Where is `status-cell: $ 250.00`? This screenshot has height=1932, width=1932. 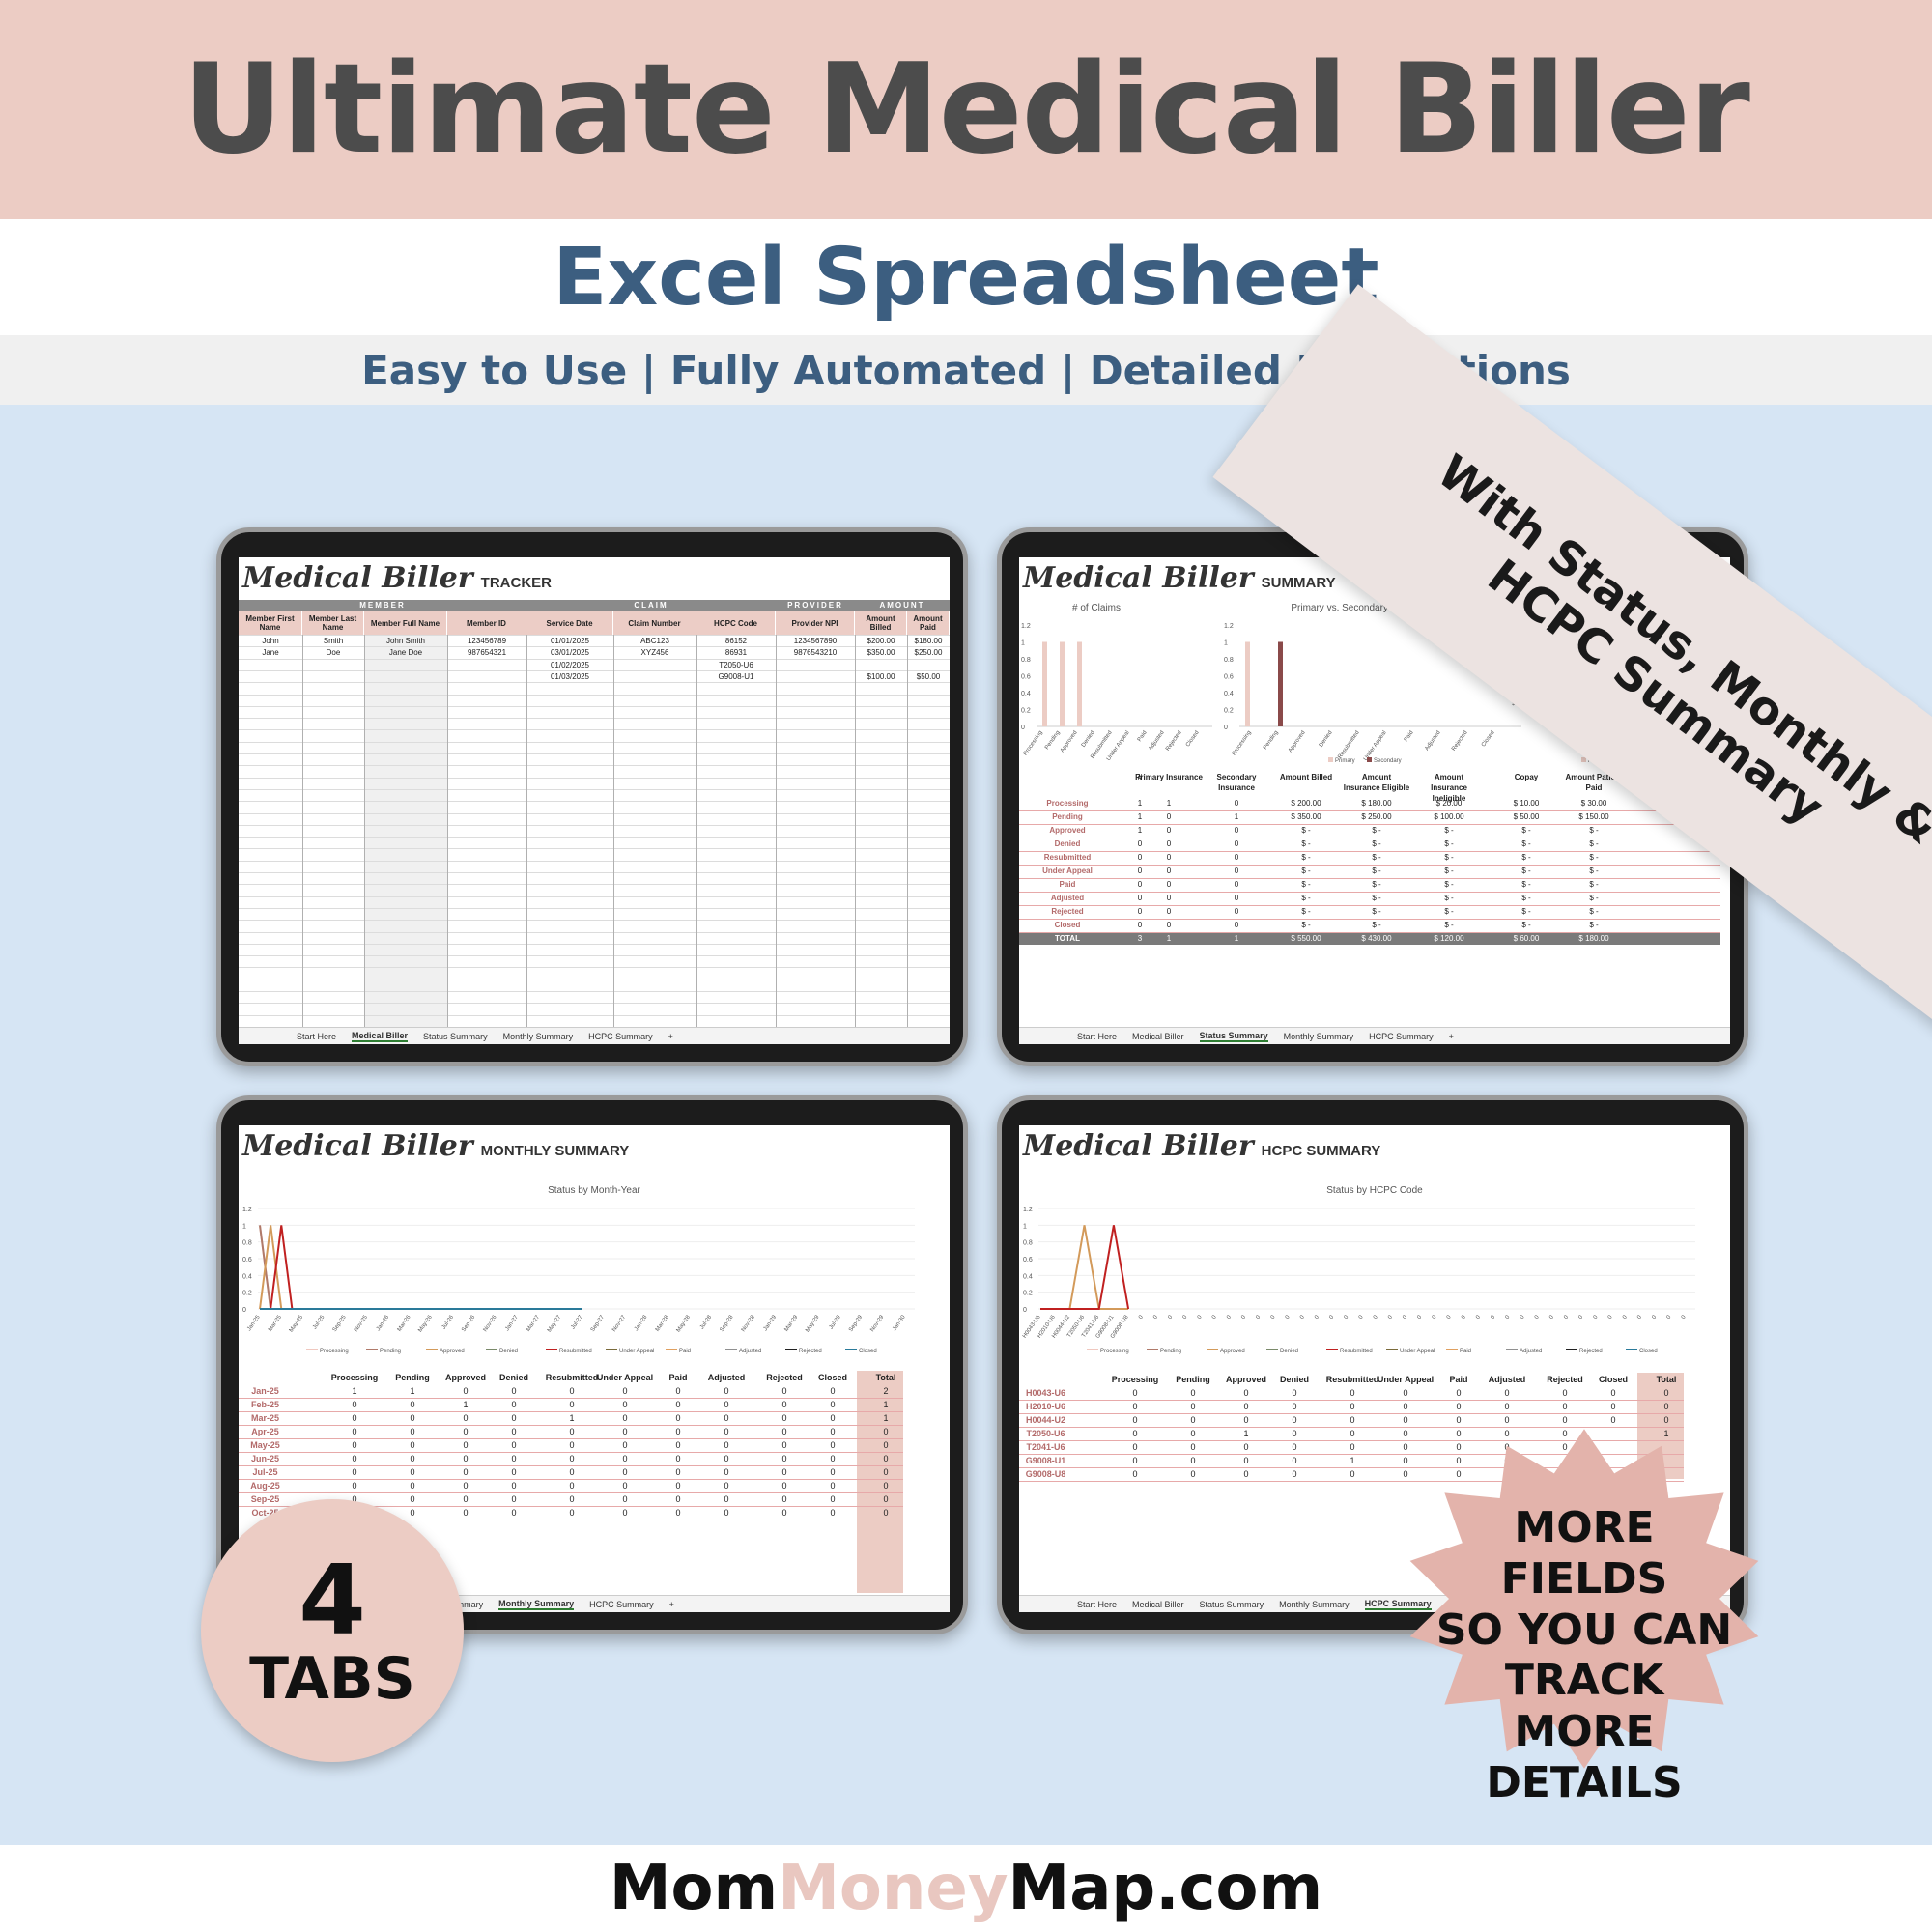 status-cell: $ 250.00 is located at coordinates (1376, 816).